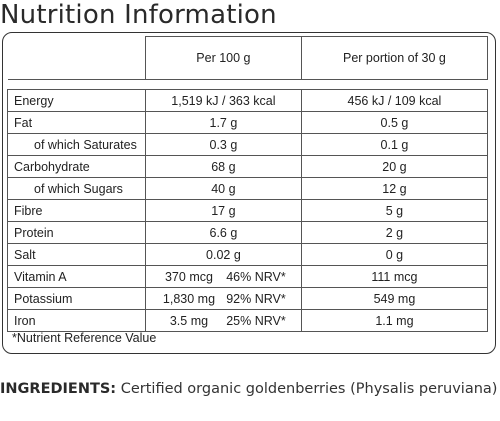 Image resolution: width=500 pixels, height=421 pixels. I want to click on header-per-100g: Per 100 g, so click(223, 58).